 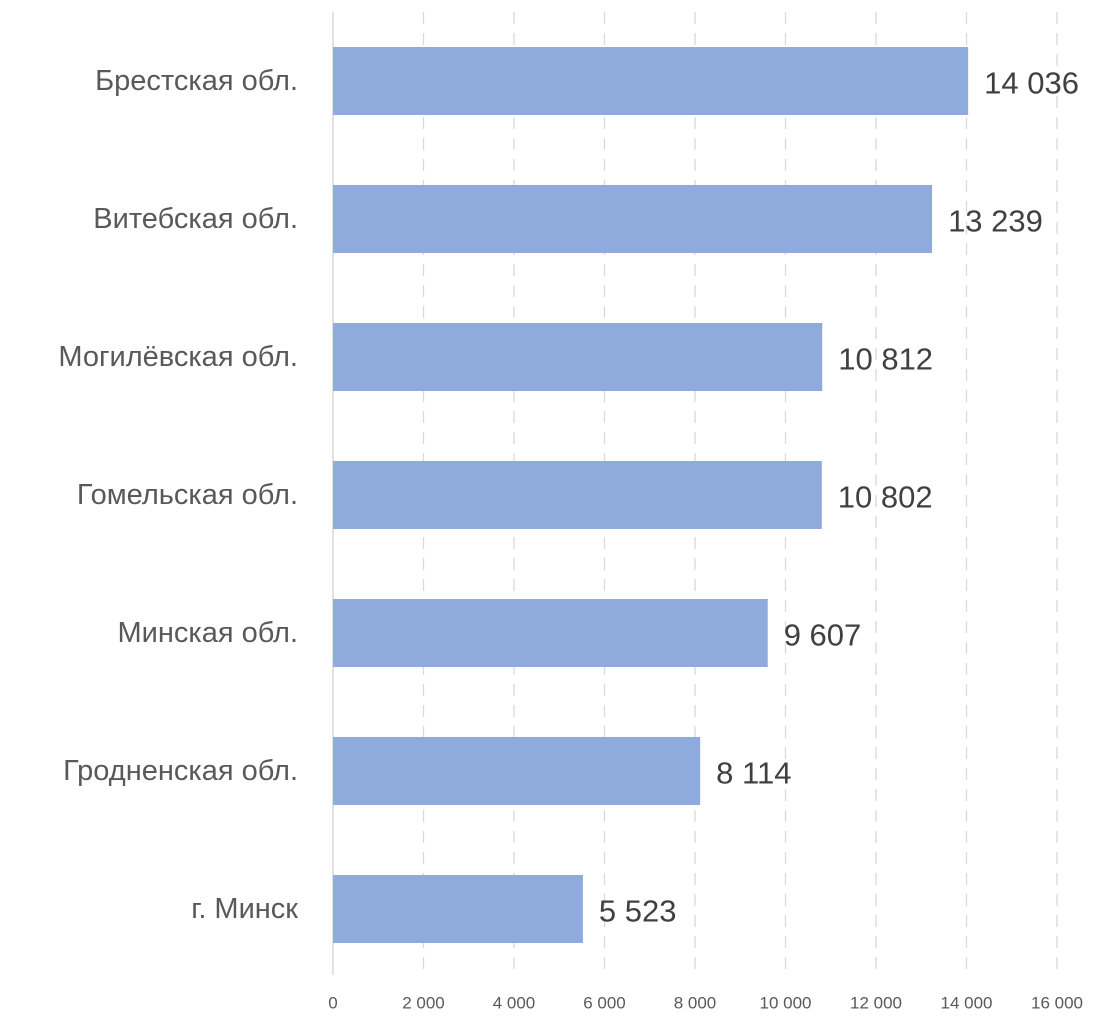 What do you see at coordinates (195, 219) in the screenshot?
I see `category-label: Витебская обл.` at bounding box center [195, 219].